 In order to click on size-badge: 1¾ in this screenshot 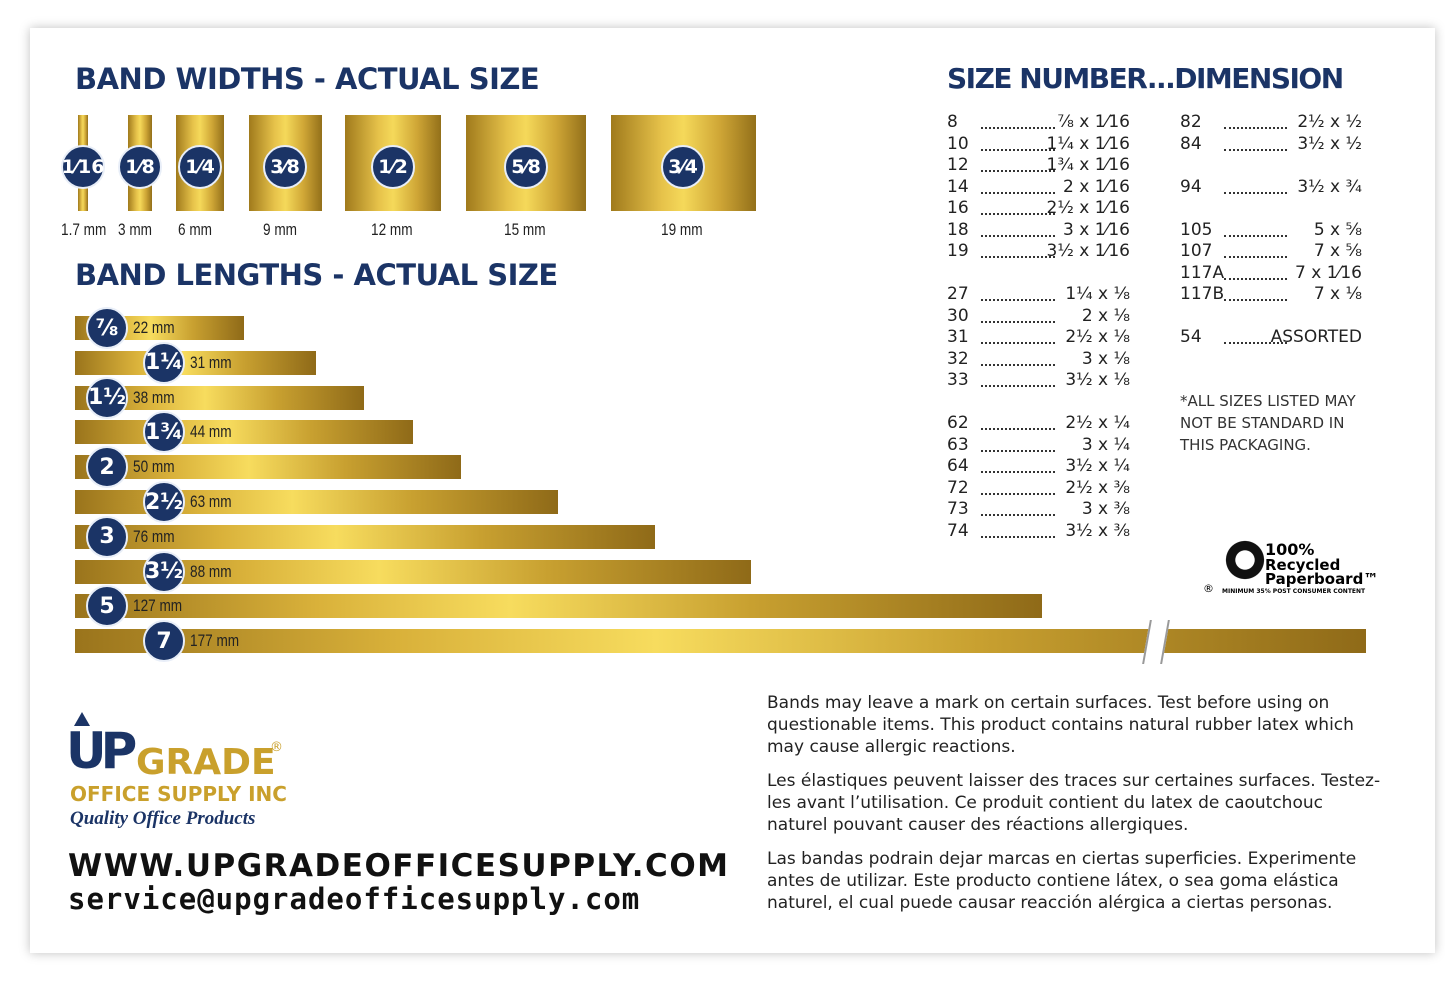, I will do `click(164, 432)`.